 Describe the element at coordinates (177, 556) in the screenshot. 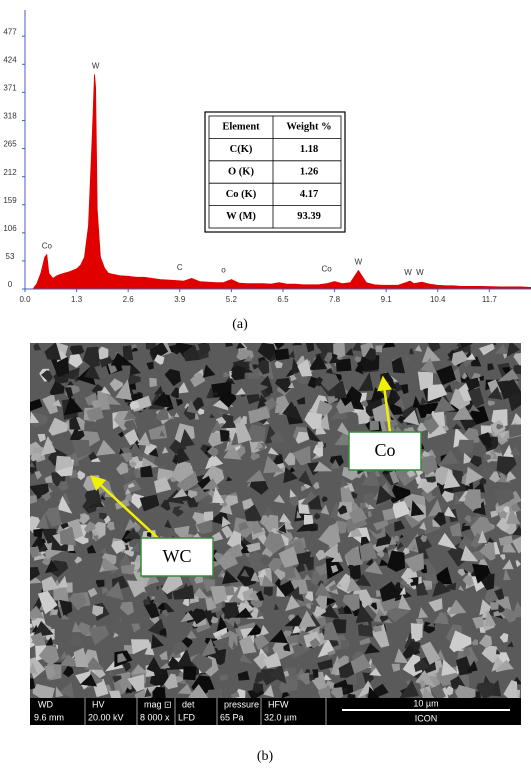

I see `sem-label: WC` at that location.